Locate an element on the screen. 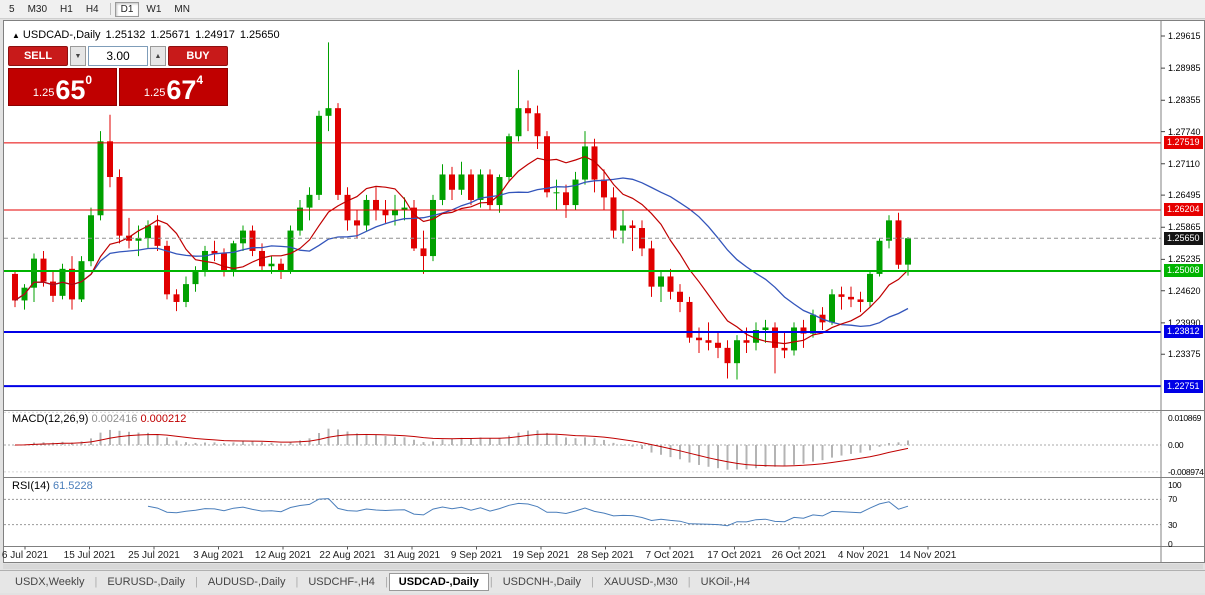  chart-tab-xauusd-m30: XAUUSD-,M30 is located at coordinates (640, 582).